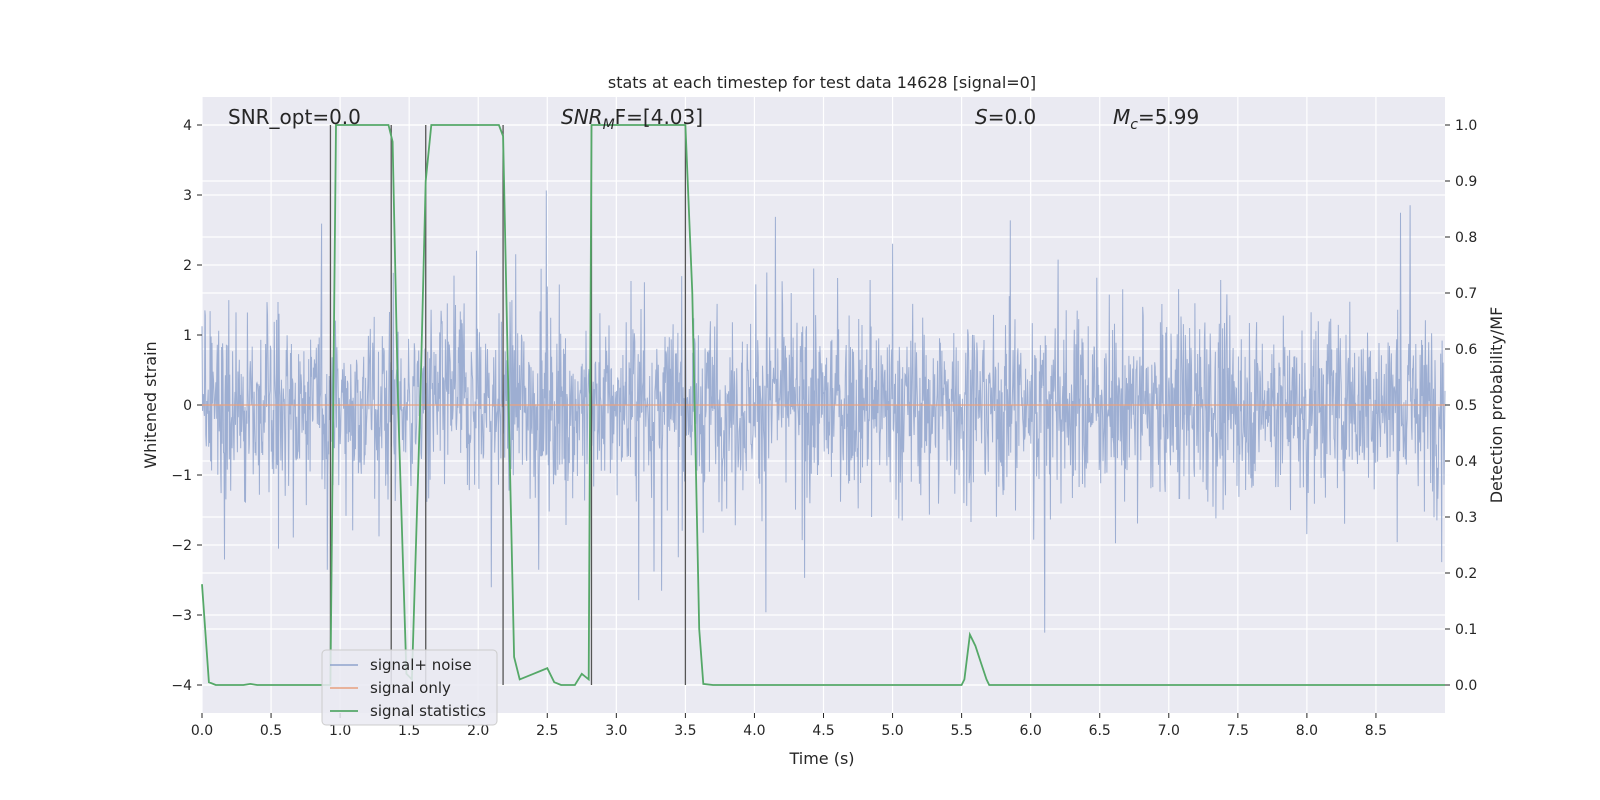 The image size is (1600, 800). What do you see at coordinates (1466, 238) in the screenshot?
I see `y-tick-label-right: 0.8` at bounding box center [1466, 238].